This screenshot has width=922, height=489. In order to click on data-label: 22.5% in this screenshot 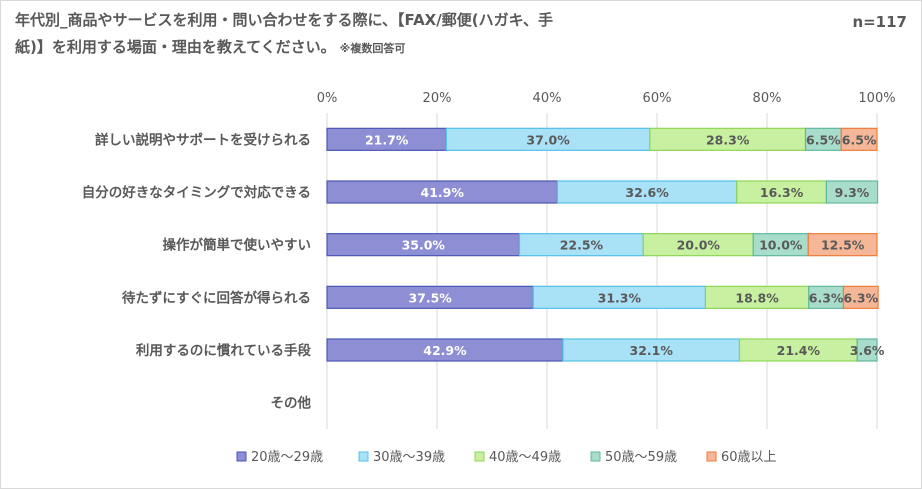, I will do `click(582, 245)`.